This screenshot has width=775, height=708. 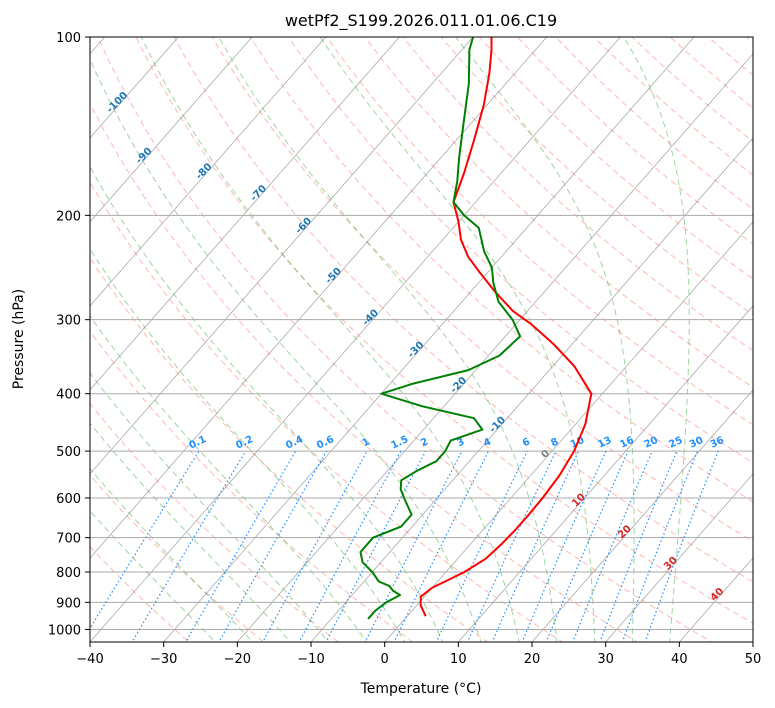 What do you see at coordinates (68, 321) in the screenshot?
I see `y-tick-label: 300` at bounding box center [68, 321].